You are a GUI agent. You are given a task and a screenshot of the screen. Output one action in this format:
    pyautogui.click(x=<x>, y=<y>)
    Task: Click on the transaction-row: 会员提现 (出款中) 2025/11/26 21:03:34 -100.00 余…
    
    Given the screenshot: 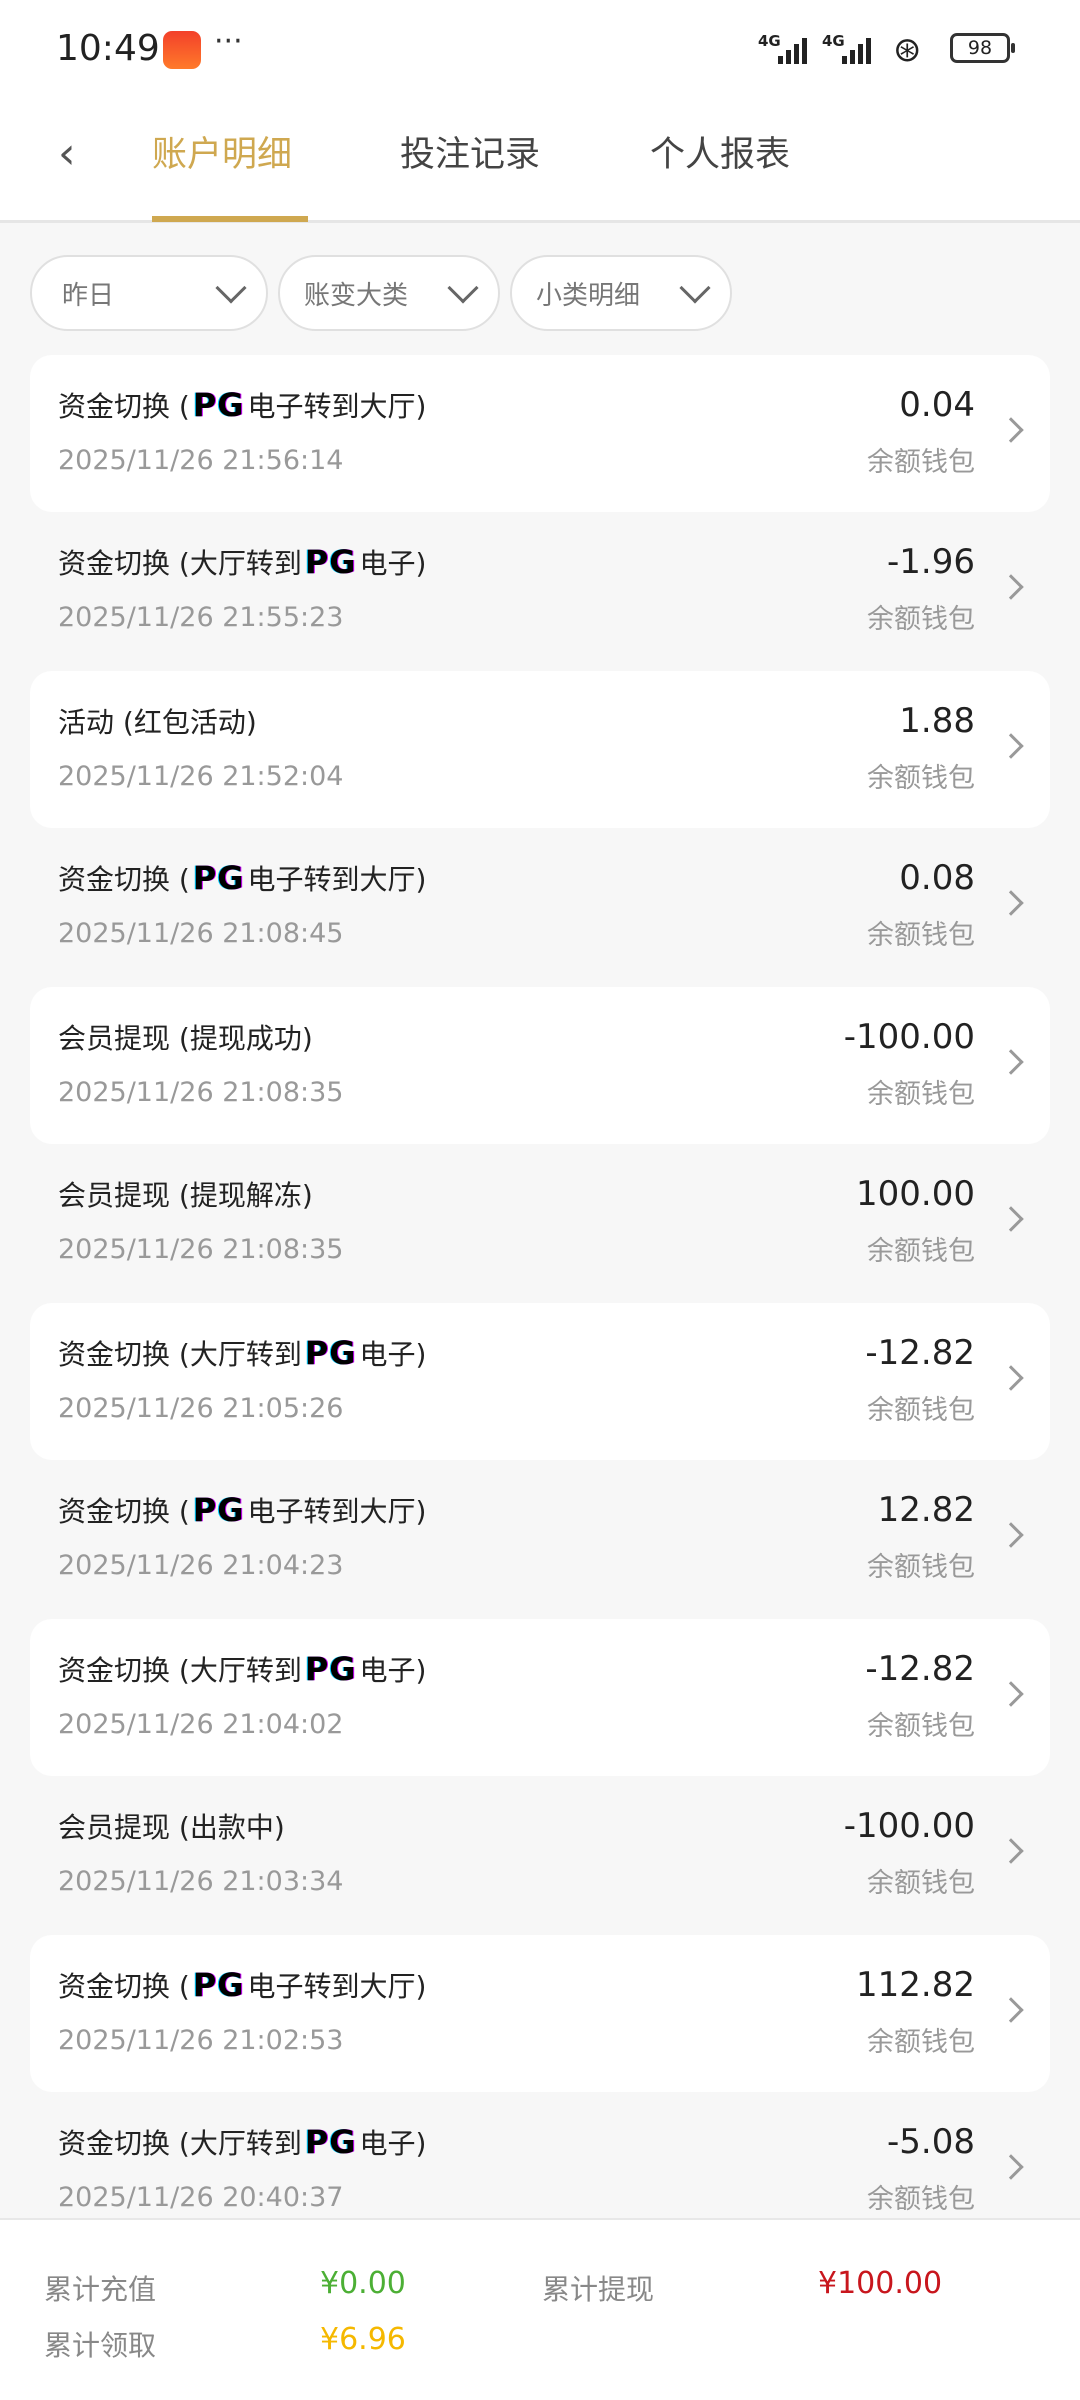 What is the action you would take?
    pyautogui.click(x=540, y=1855)
    